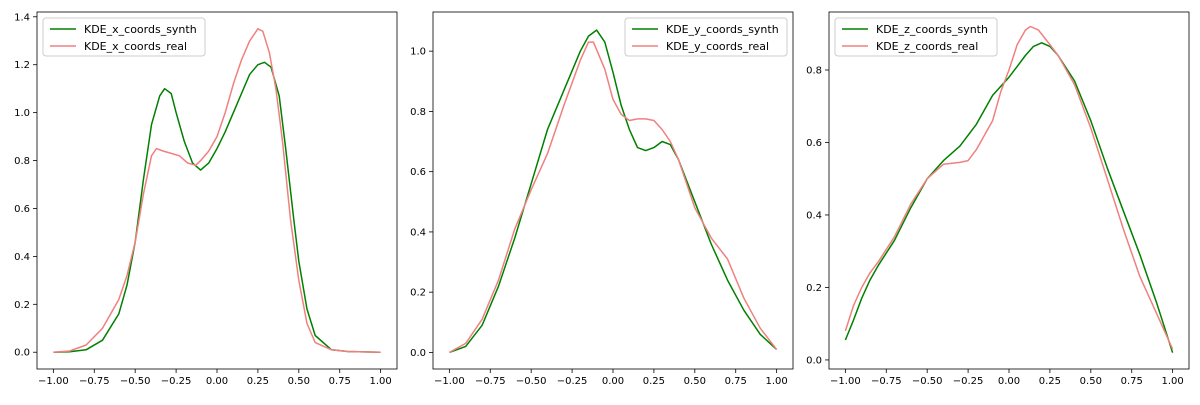  I want to click on legend: KDE_x_coords_synth KDE_x_coords_real, so click(124, 37).